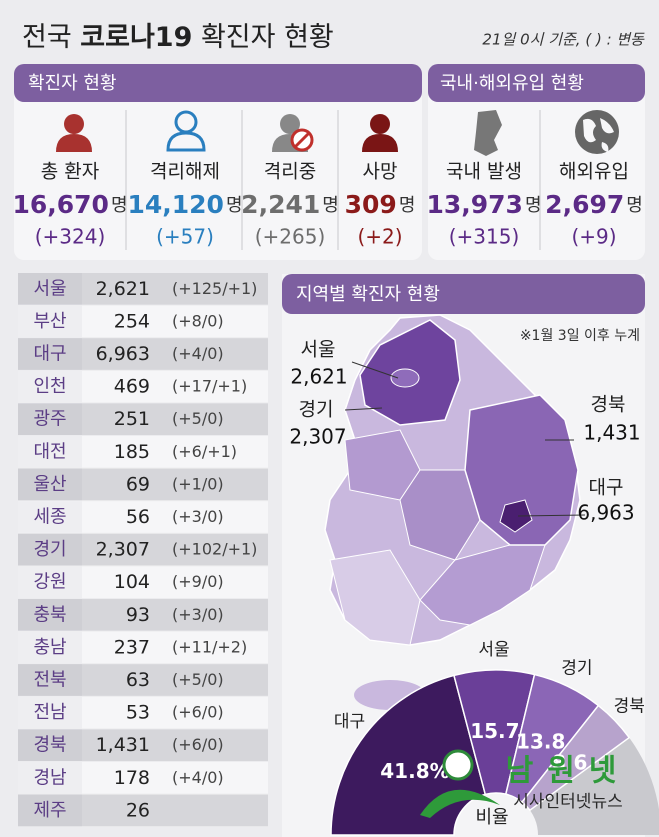 The width and height of the screenshot is (659, 837). Describe the element at coordinates (611, 433) in the screenshot. I see `map-label-value: 1,431` at that location.